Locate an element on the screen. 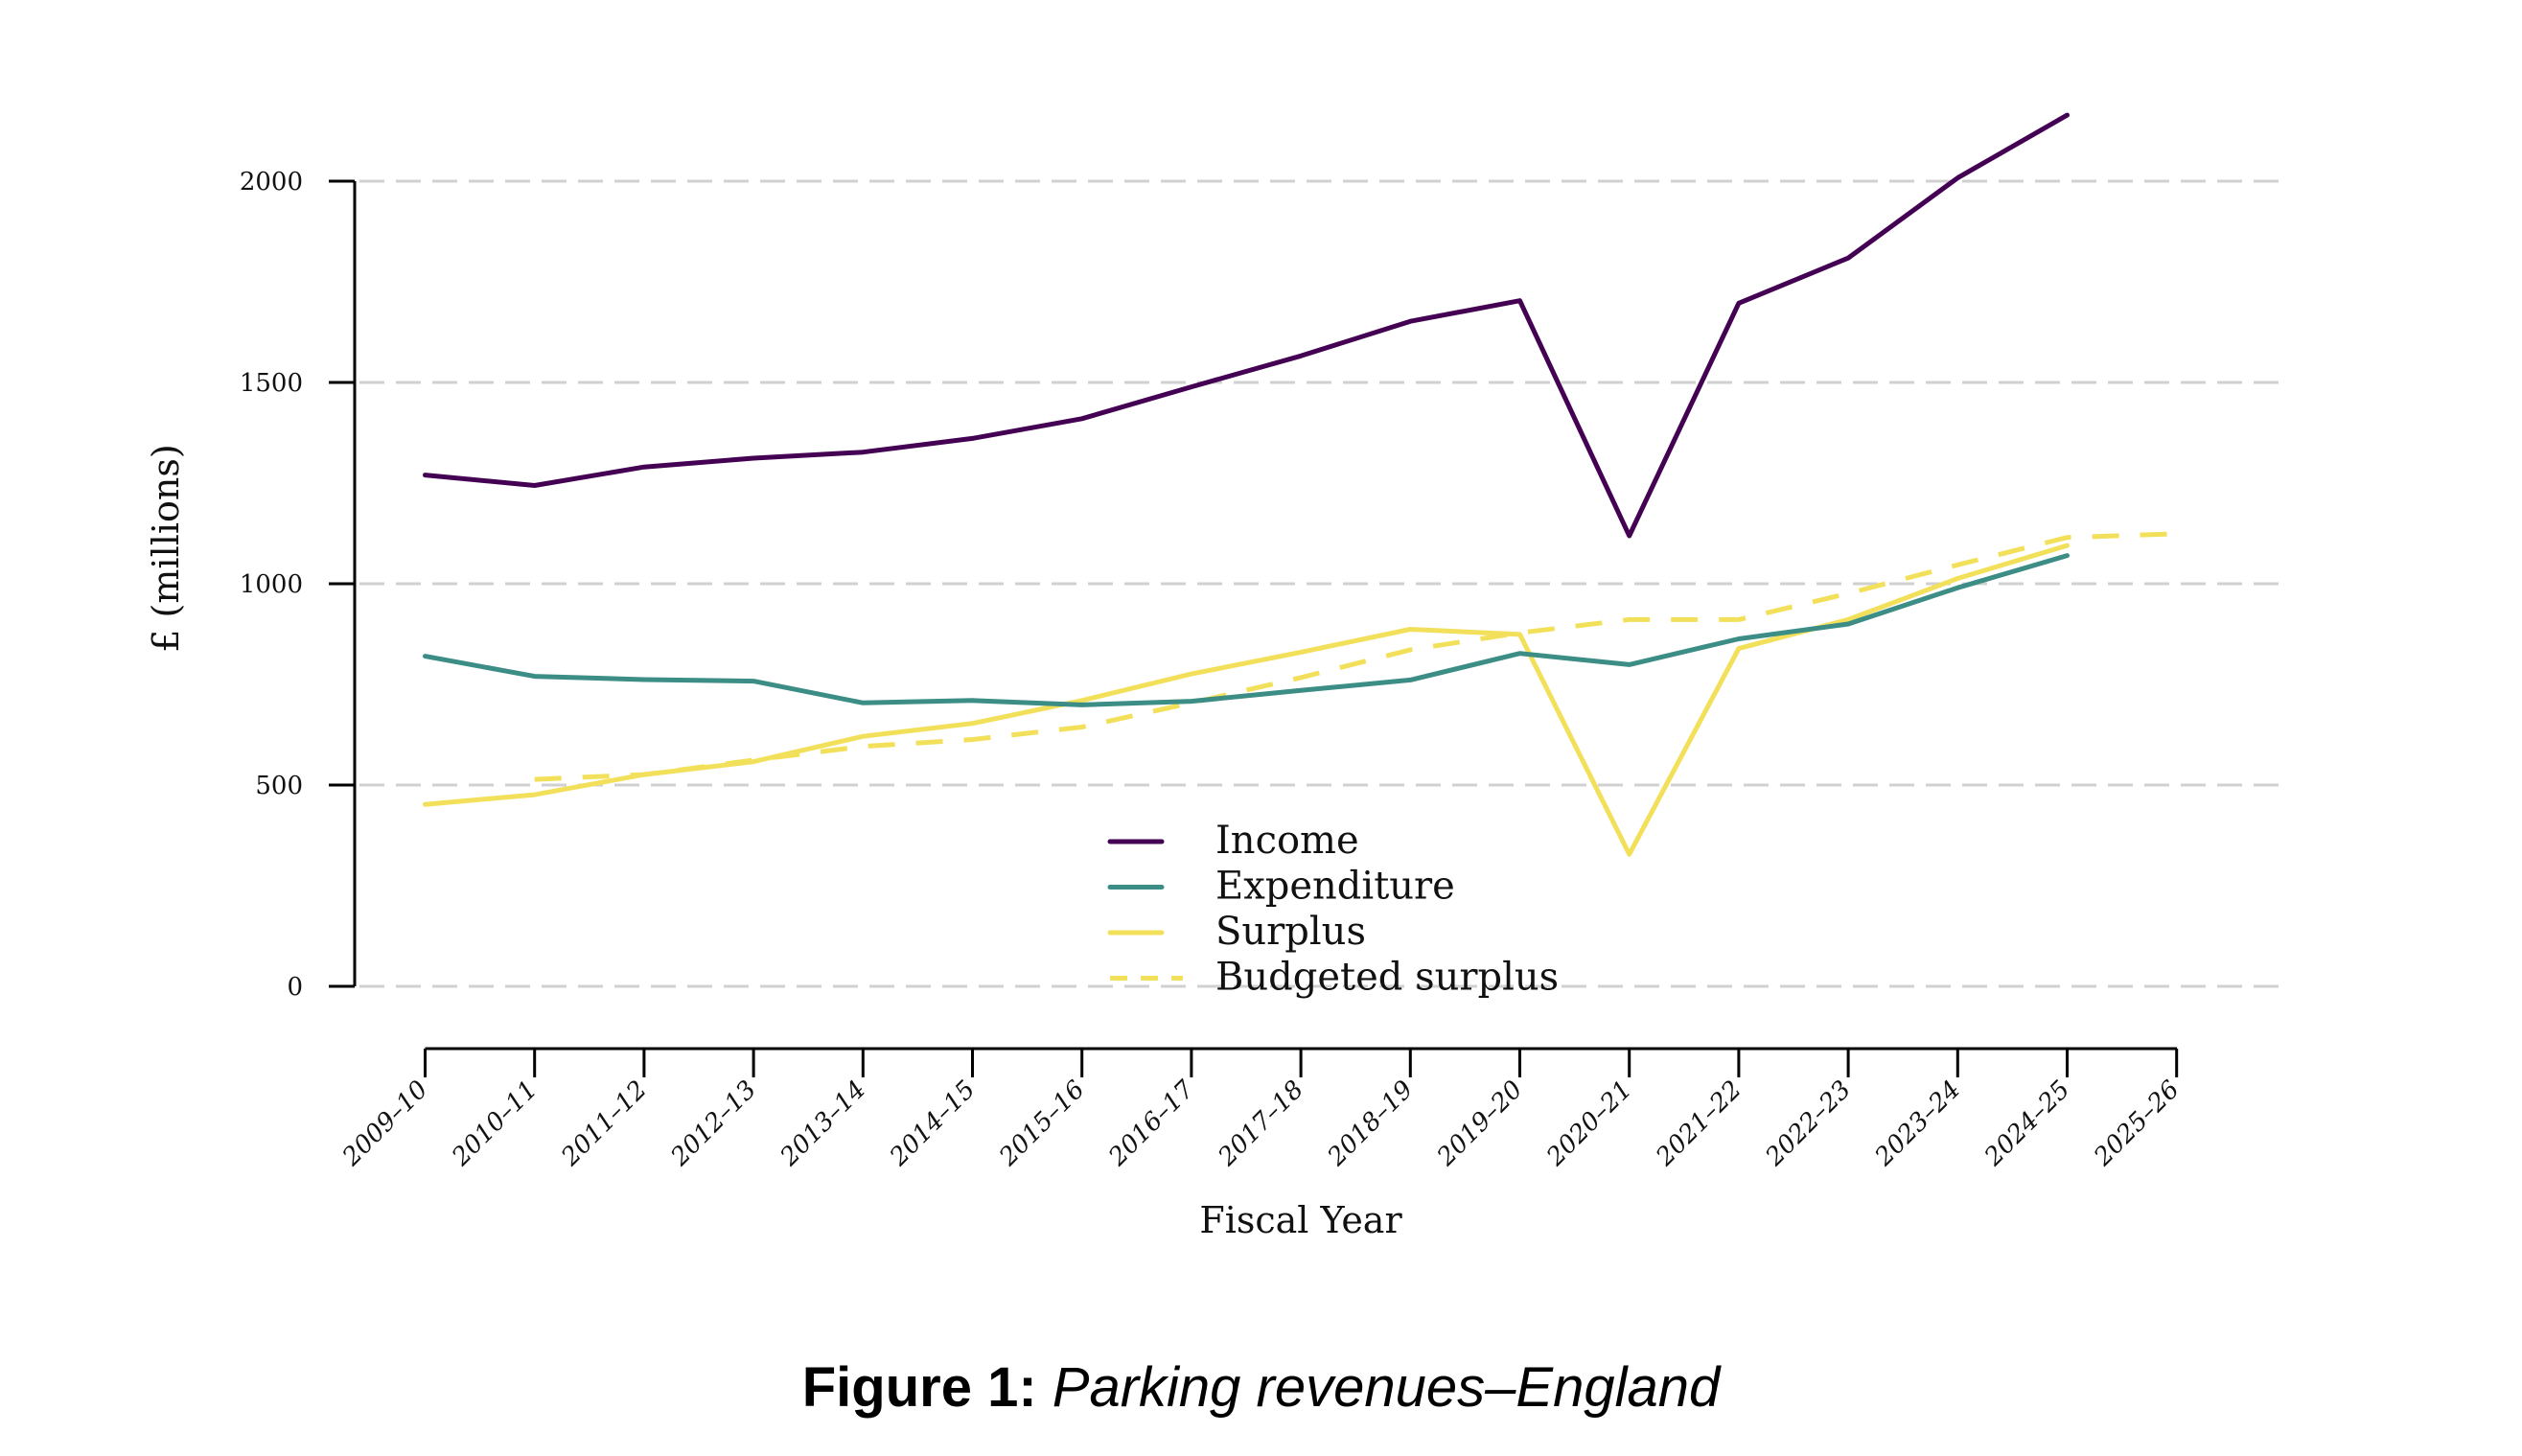 Image resolution: width=2522 pixels, height=1456 pixels. legend-item: Budgeted surplus is located at coordinates (1334, 978).